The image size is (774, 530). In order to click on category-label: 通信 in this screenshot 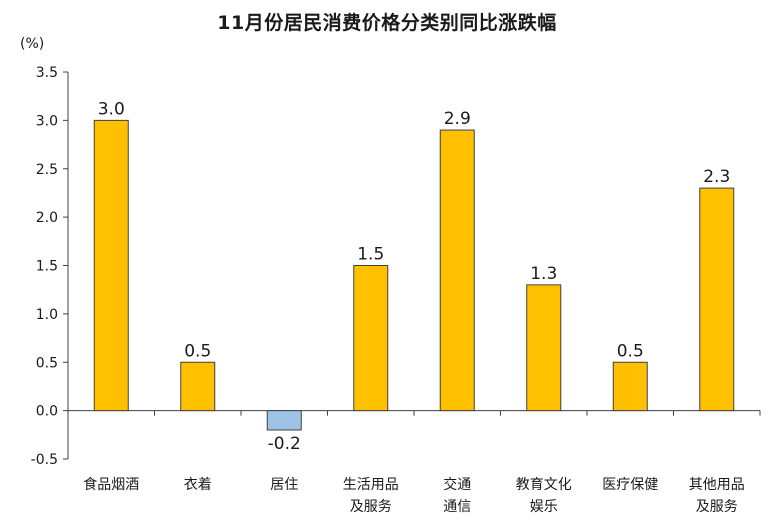, I will do `click(457, 507)`.